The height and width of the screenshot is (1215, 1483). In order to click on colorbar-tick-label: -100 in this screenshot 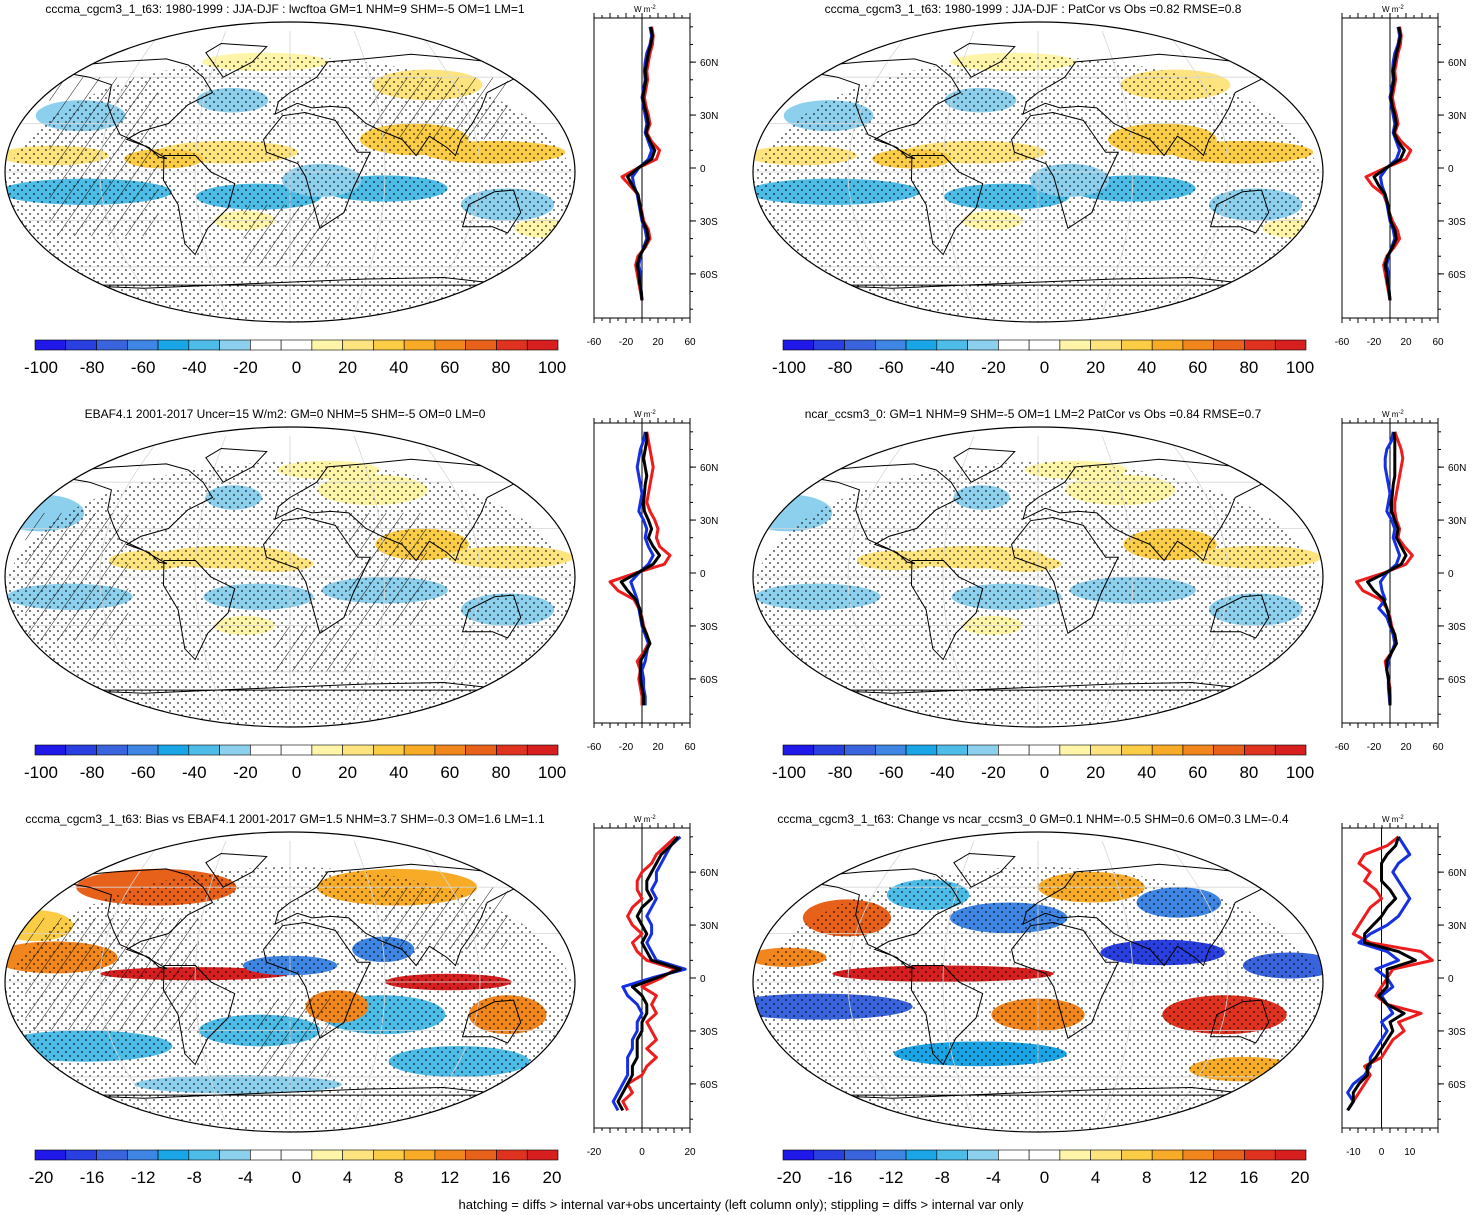, I will do `click(789, 772)`.